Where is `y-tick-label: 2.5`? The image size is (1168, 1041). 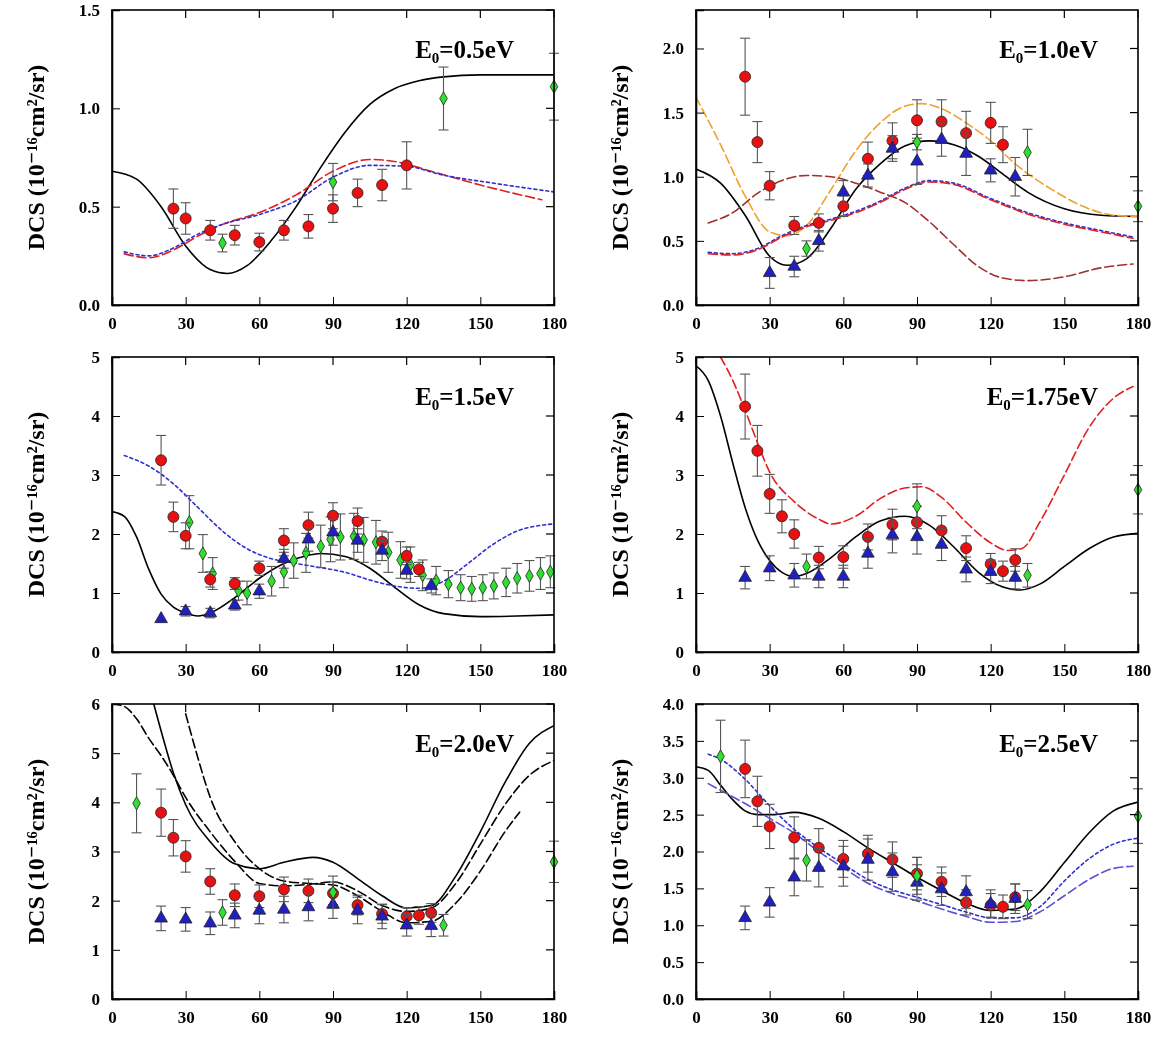 y-tick-label: 2.5 is located at coordinates (673, 815).